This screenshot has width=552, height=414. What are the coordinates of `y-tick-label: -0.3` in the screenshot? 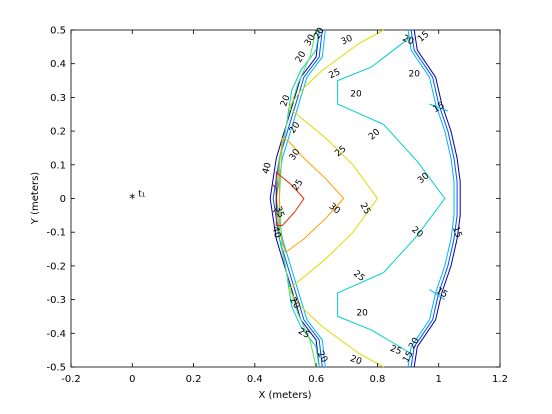 It's located at (56, 300).